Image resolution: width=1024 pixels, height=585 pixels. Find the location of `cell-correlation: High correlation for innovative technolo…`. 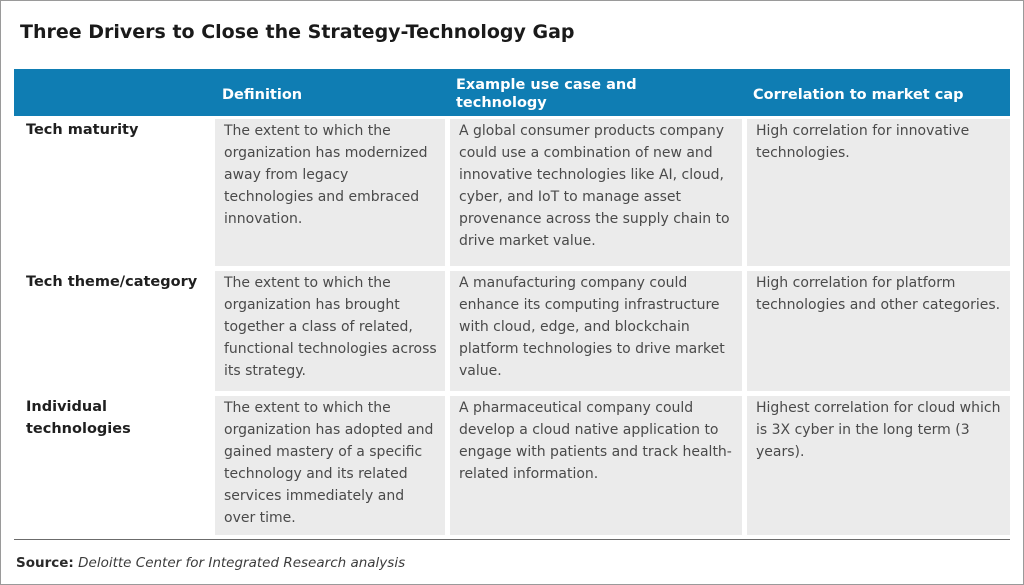

cell-correlation: High correlation for innovative technolo… is located at coordinates (878, 192).